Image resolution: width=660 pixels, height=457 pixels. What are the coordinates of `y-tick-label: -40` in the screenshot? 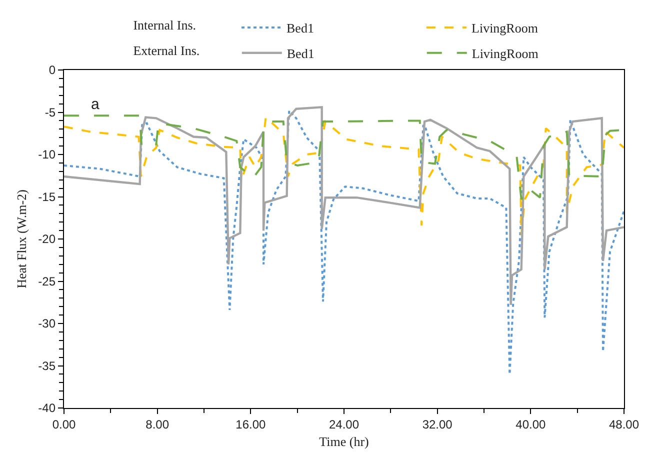 It's located at (47, 408).